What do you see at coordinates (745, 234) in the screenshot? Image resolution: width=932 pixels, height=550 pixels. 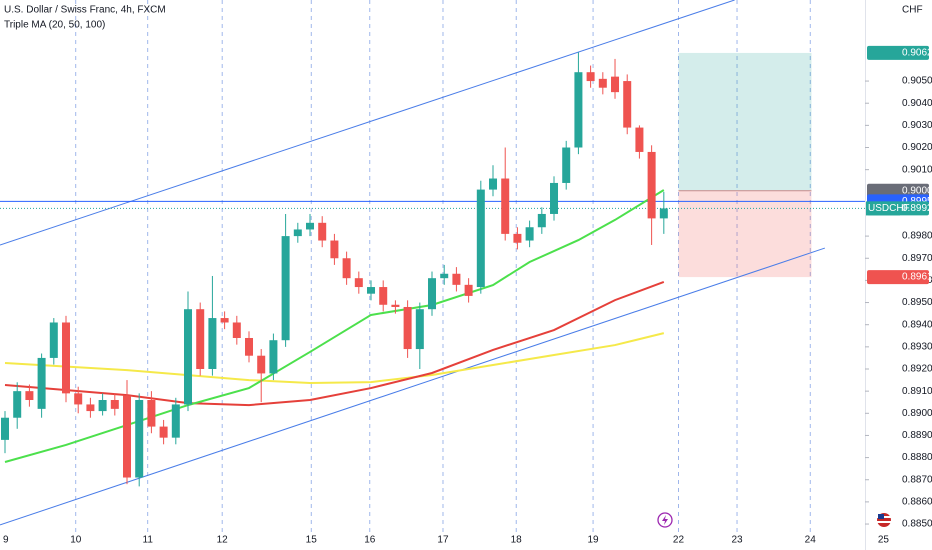 I see `loss-zone` at bounding box center [745, 234].